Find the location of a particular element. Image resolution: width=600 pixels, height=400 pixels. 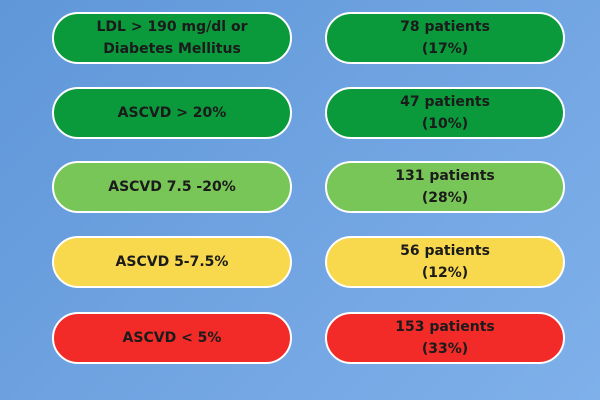

category-pill-ascvd-gt-20: ASCVD > 20% is located at coordinates (172, 113).